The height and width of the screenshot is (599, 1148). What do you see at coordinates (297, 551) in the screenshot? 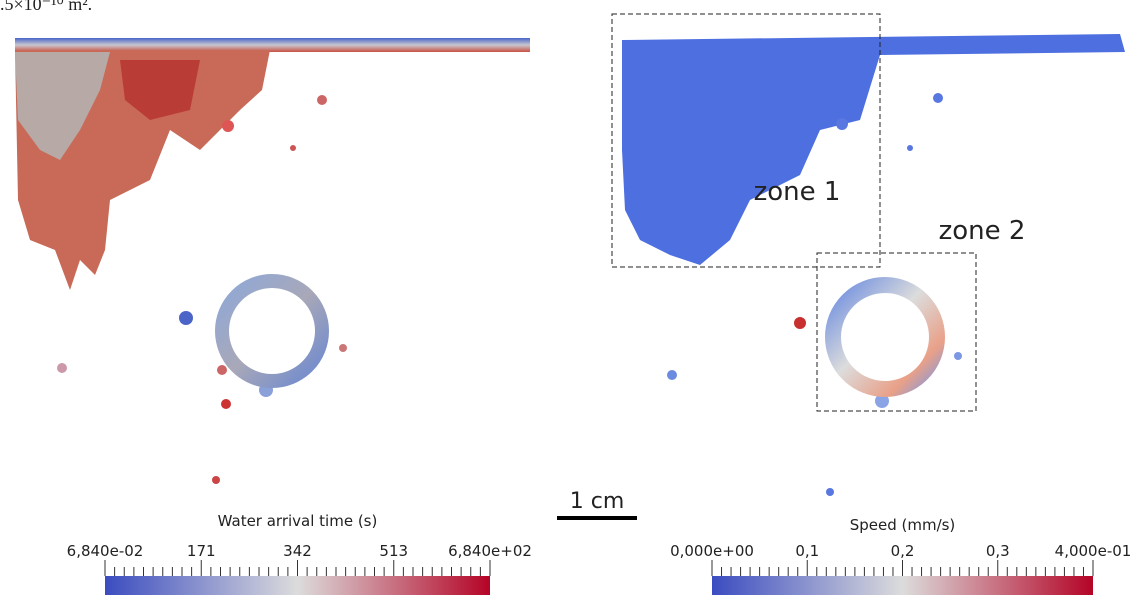
I see `colorbar-label: 342` at bounding box center [297, 551].